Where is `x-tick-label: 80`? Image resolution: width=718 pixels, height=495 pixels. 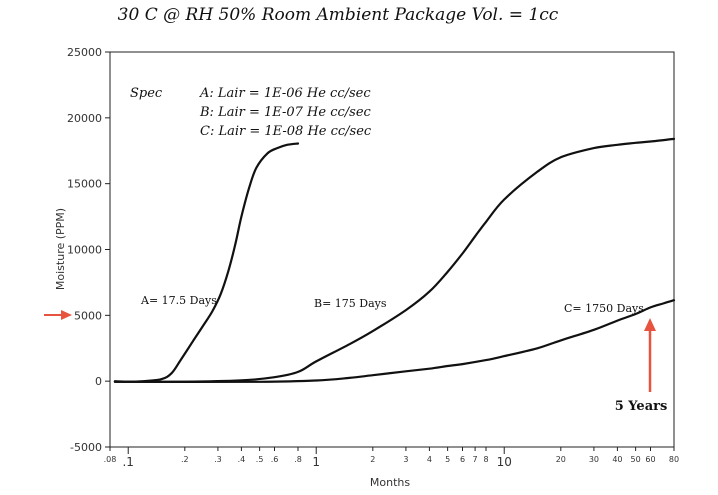 x-tick-label: 80 is located at coordinates (674, 459).